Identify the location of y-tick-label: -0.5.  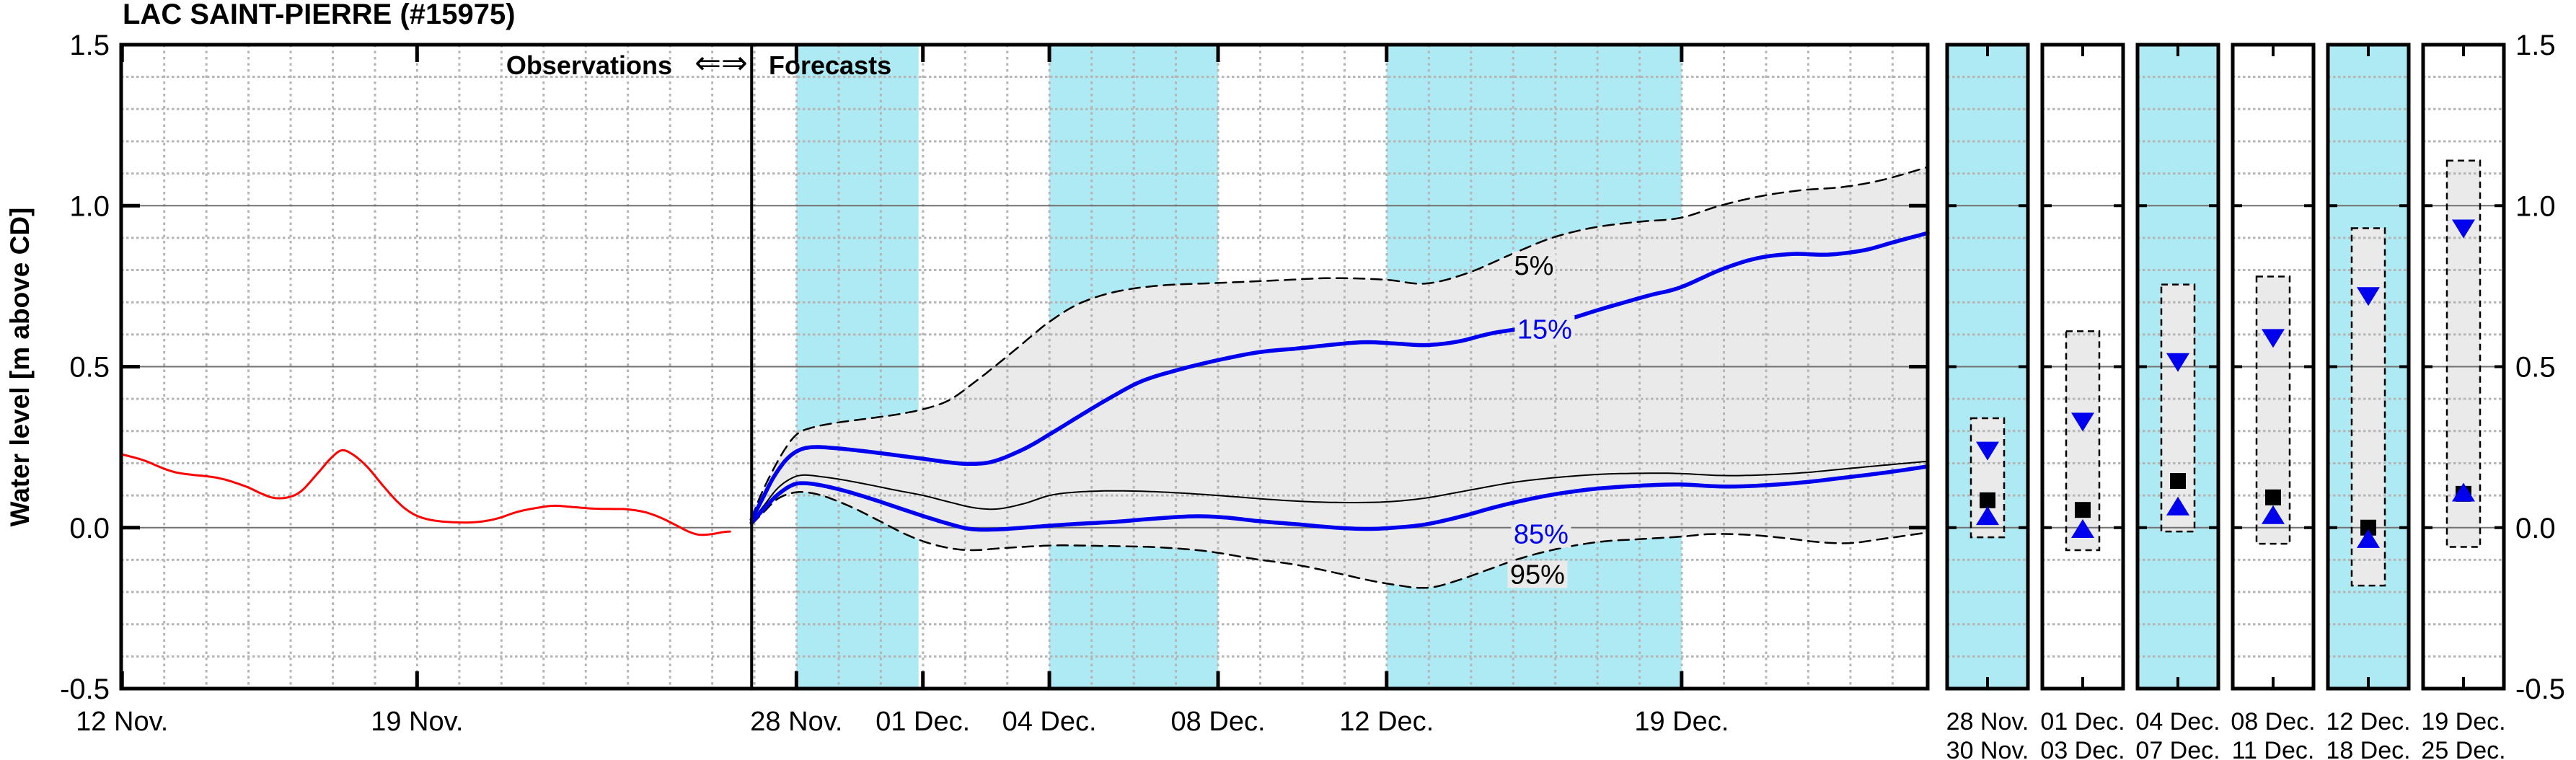
(85, 689).